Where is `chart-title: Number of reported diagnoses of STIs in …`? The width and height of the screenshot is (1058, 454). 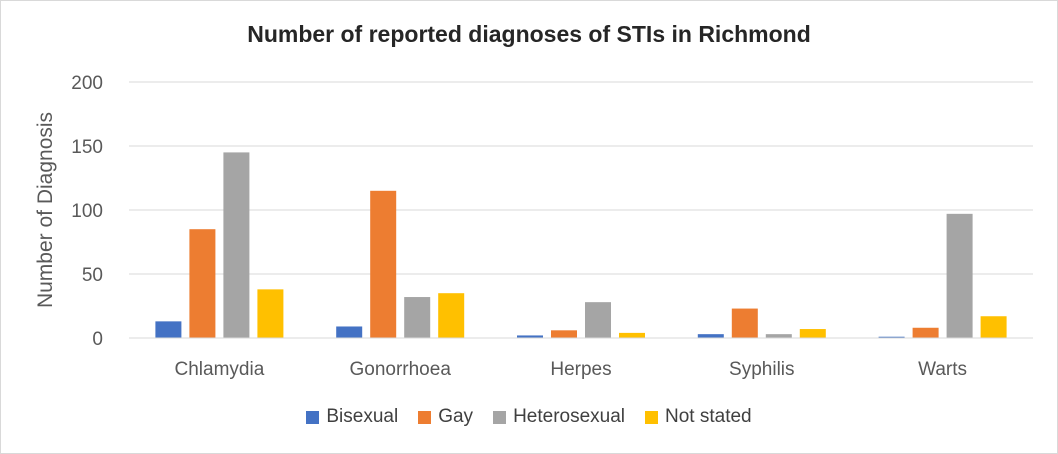
chart-title: Number of reported diagnoses of STIs in … is located at coordinates (529, 34).